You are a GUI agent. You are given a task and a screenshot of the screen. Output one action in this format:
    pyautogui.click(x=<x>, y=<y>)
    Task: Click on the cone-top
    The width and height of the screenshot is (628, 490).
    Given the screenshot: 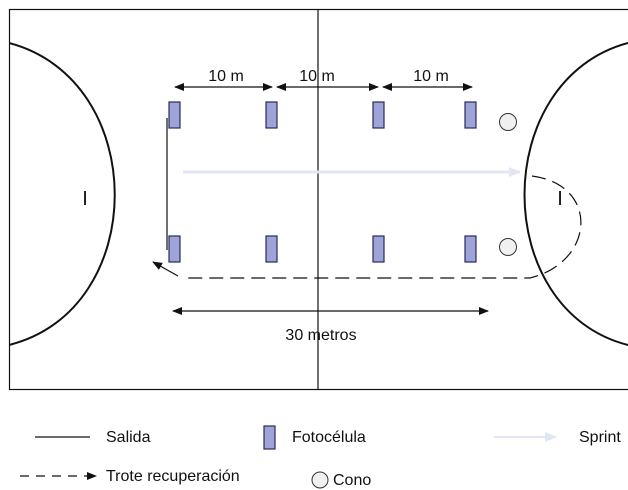 What is the action you would take?
    pyautogui.click(x=508, y=122)
    